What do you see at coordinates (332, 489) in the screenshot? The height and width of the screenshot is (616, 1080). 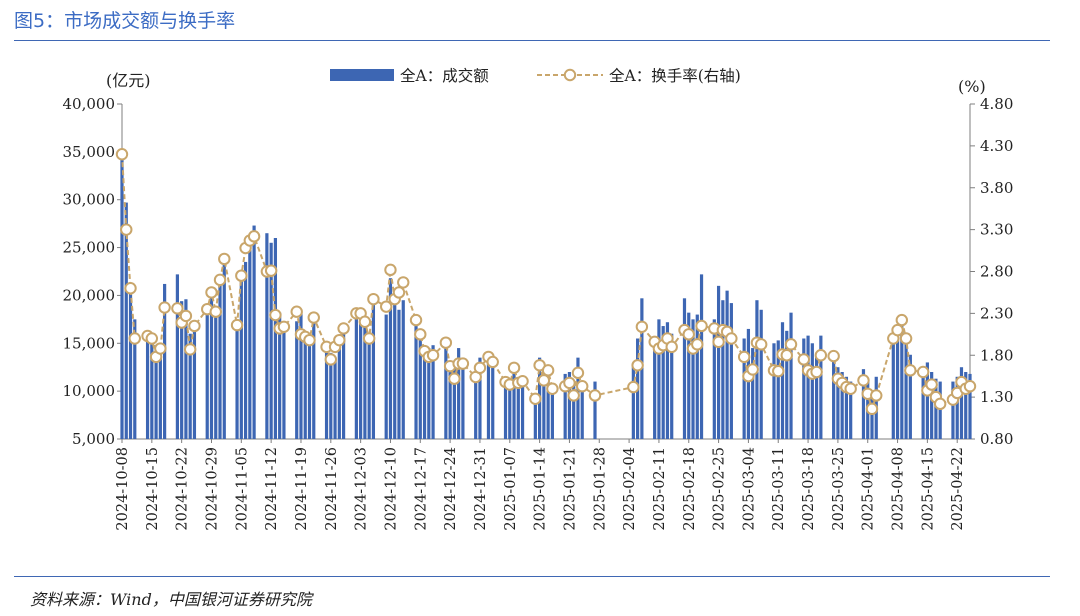 I see `x-tick-label: 2024-11-26` at bounding box center [332, 489].